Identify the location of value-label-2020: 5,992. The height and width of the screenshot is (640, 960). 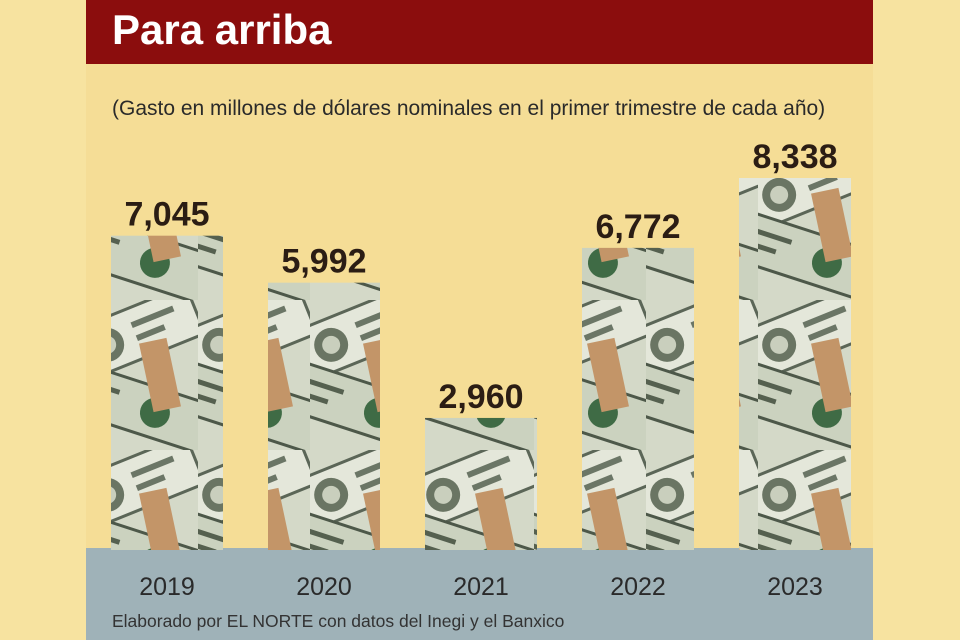
(323, 262).